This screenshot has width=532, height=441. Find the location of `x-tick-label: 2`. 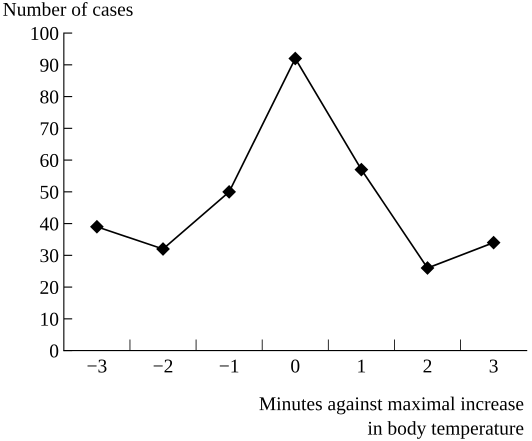

x-tick-label: 2 is located at coordinates (427, 366).